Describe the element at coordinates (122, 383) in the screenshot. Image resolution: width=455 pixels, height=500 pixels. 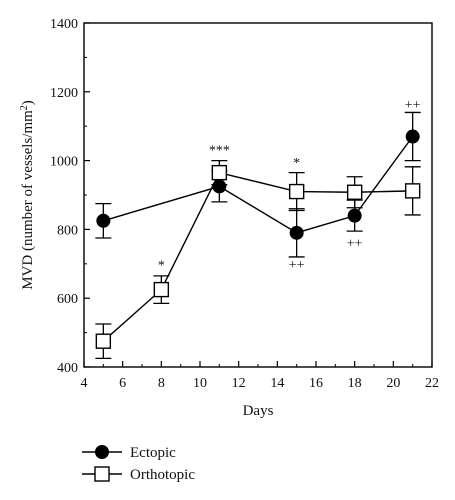
I see `x-tick-label: 6` at that location.